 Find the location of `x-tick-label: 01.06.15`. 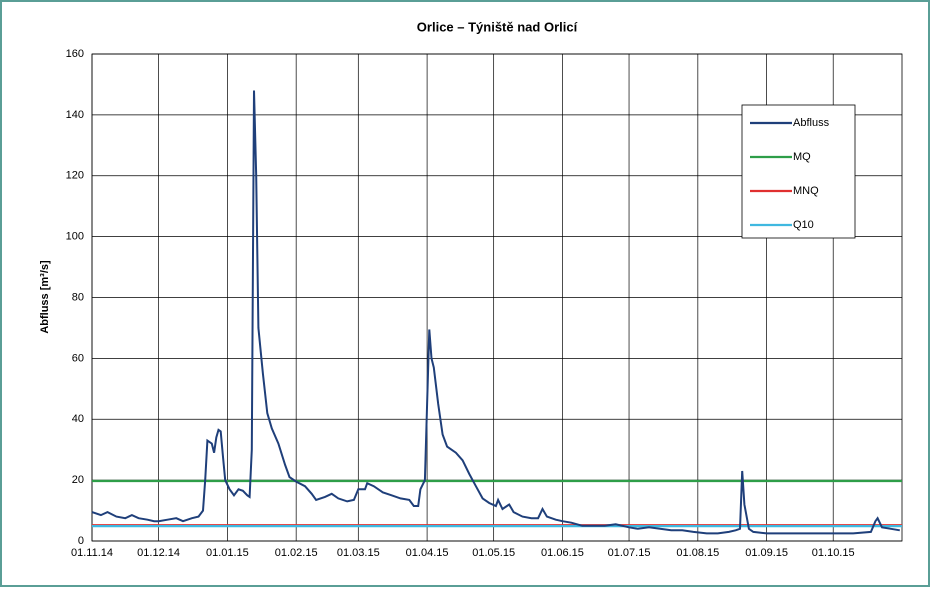

x-tick-label: 01.06.15 is located at coordinates (562, 553).